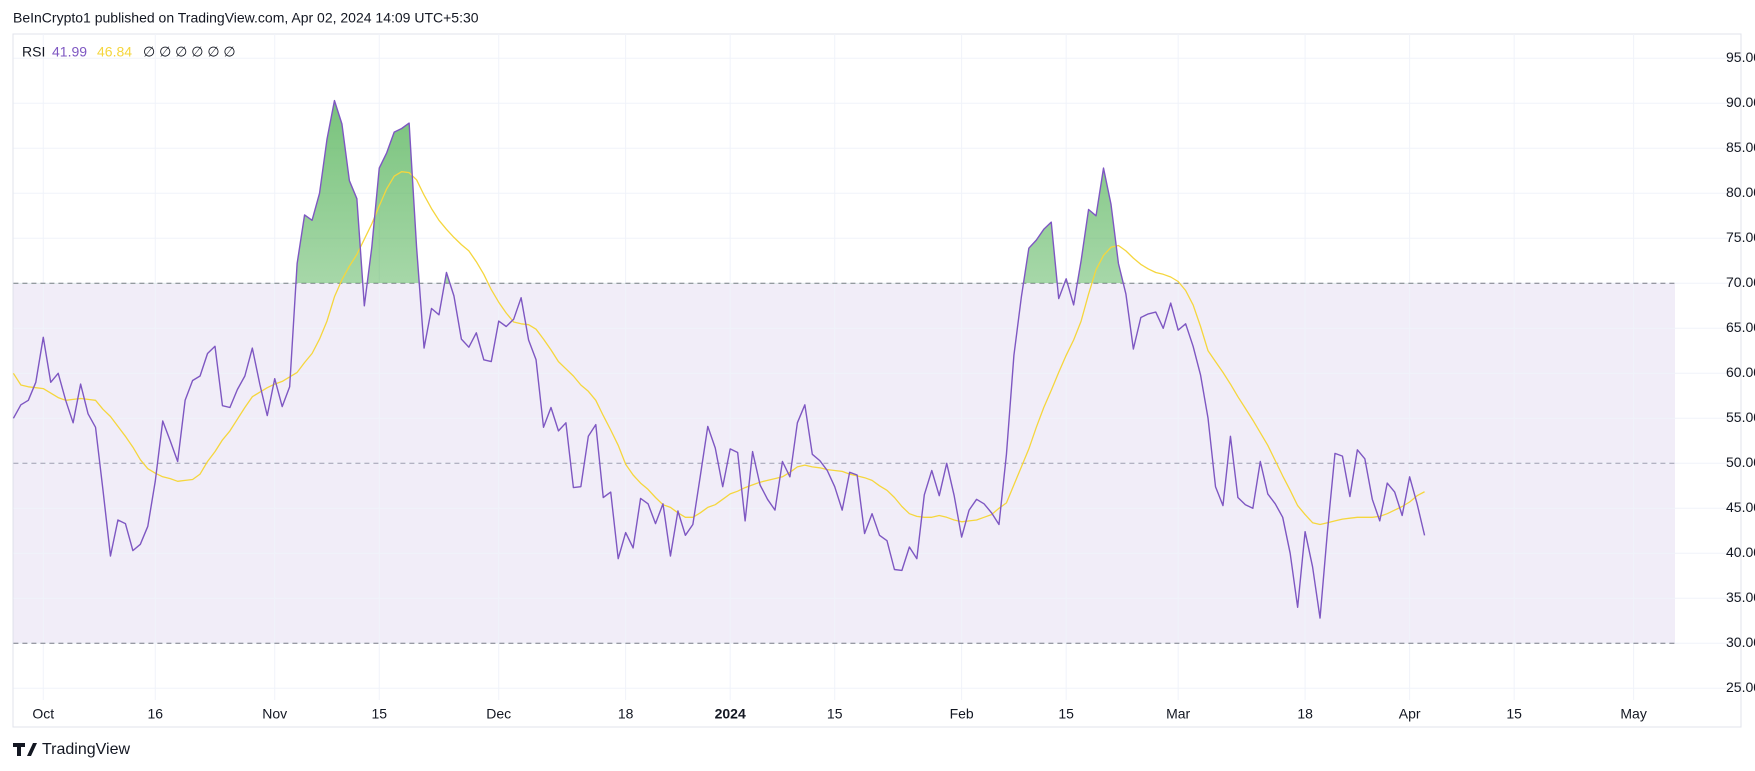  What do you see at coordinates (1740, 327) in the screenshot?
I see `y-tick-label: 65.00` at bounding box center [1740, 327].